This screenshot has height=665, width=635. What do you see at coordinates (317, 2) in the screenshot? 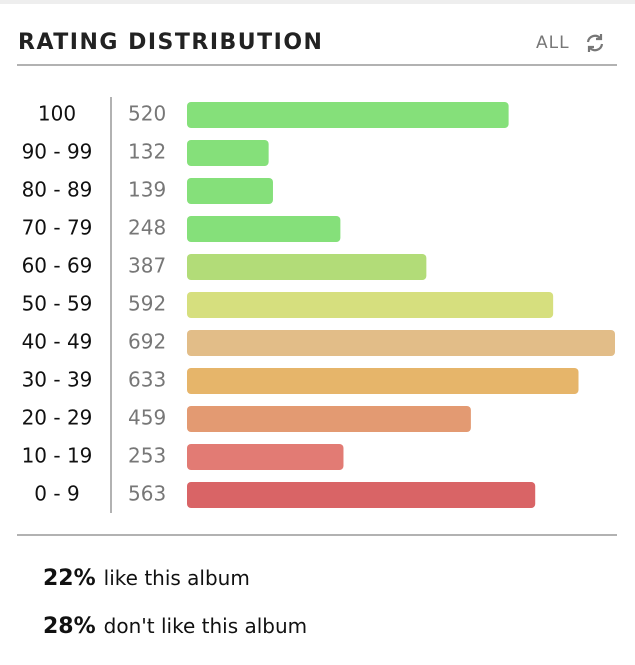
I see `top-border` at bounding box center [317, 2].